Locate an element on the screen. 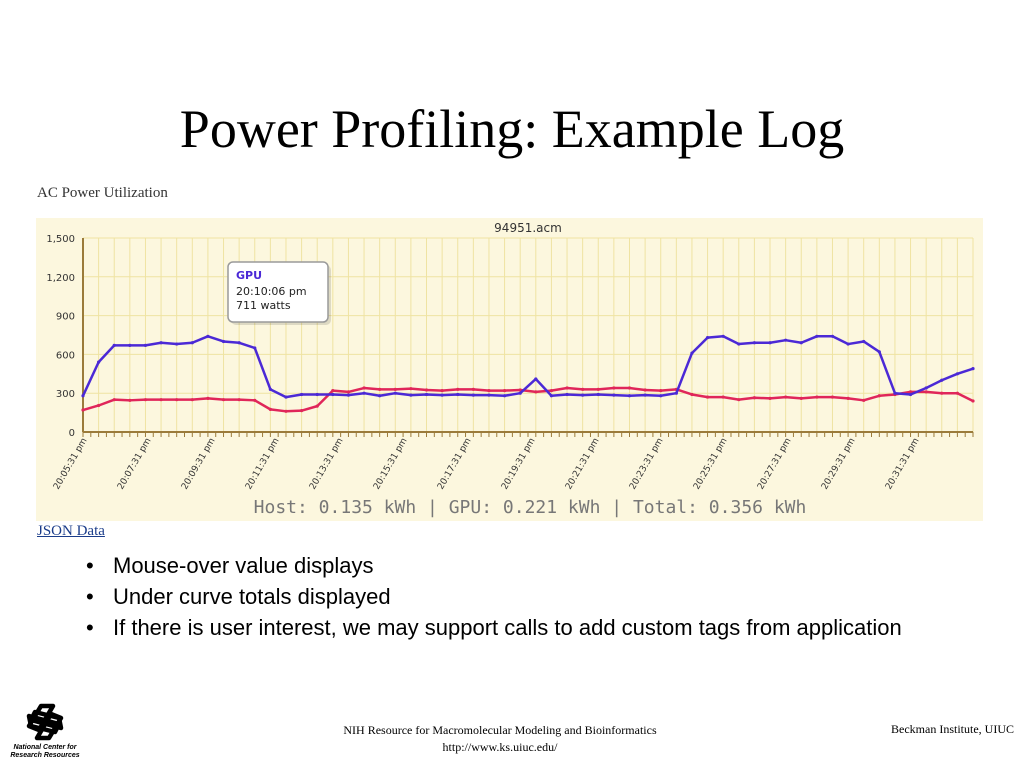  slide-title: Power Profiling: Example Log is located at coordinates (512, 129).